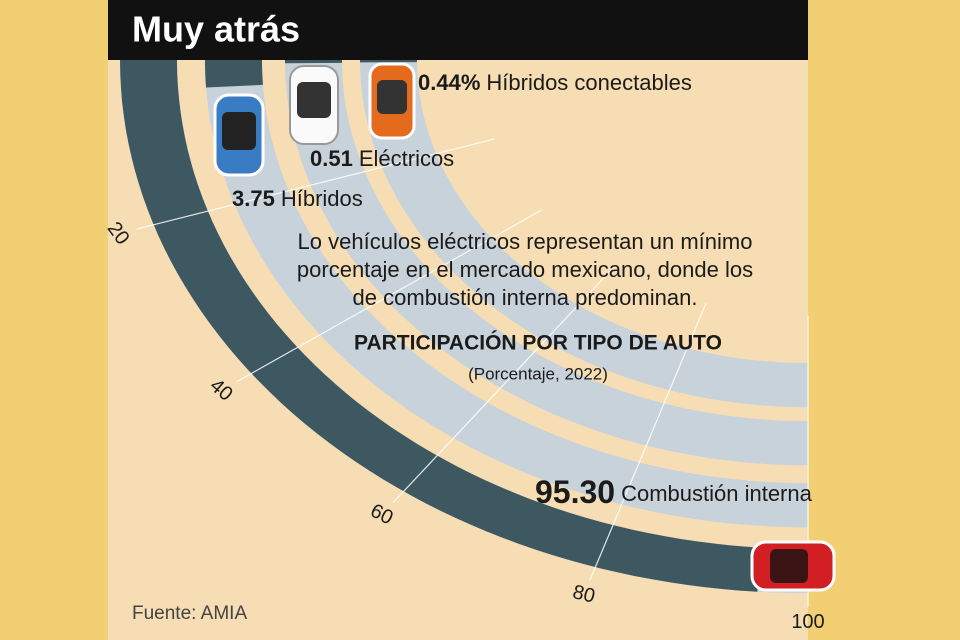 This screenshot has height=640, width=960. Describe the element at coordinates (717, 493) in the screenshot. I see `category-label: Combustión interna` at that location.